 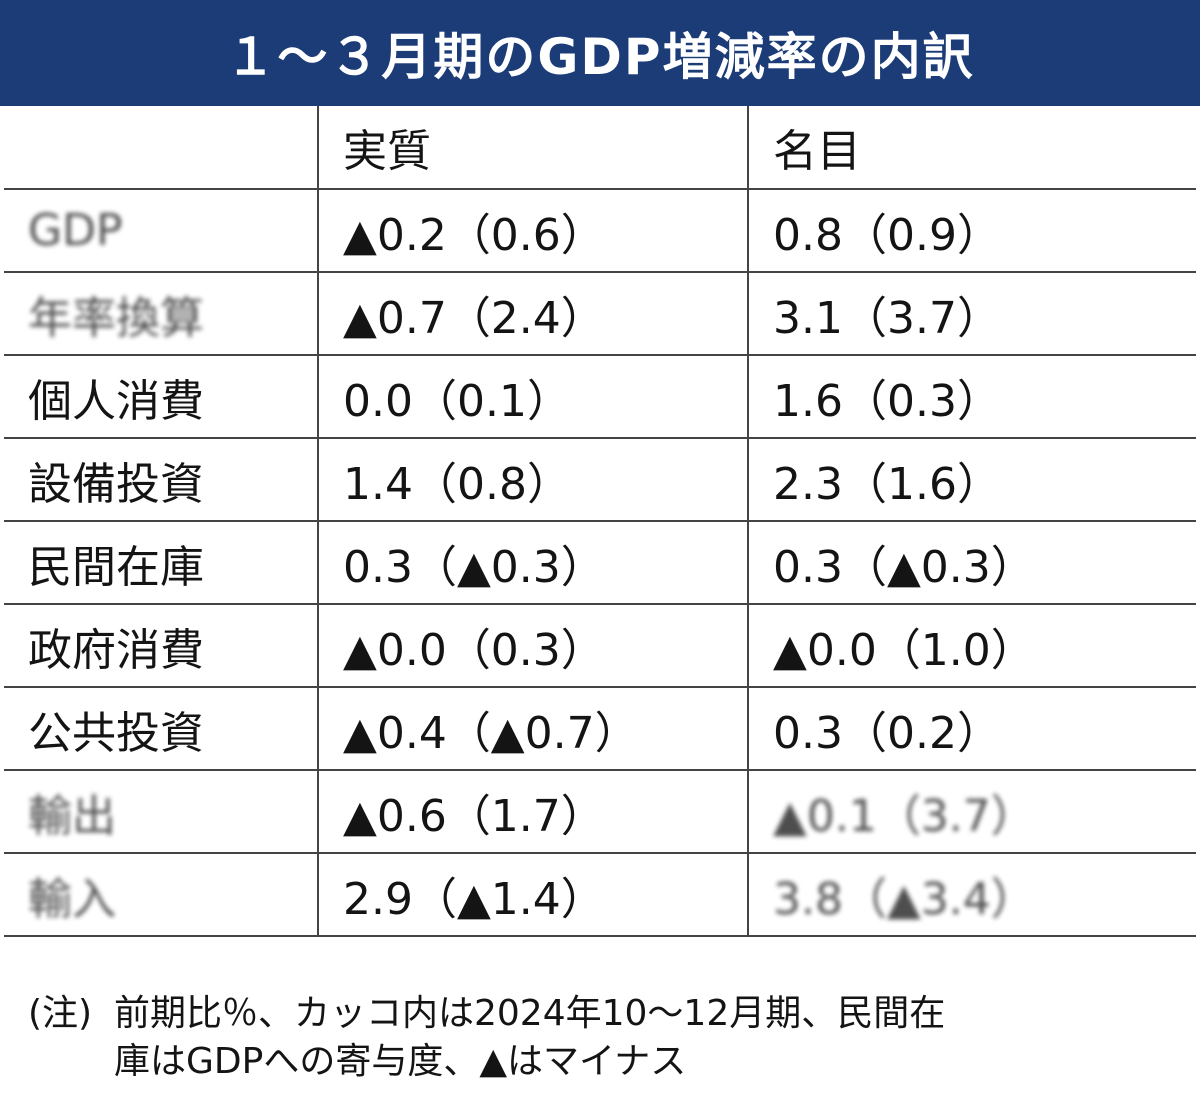 What do you see at coordinates (971, 811) in the screenshot?
I see `nominal-value: ▲0.1（3.7）` at bounding box center [971, 811].